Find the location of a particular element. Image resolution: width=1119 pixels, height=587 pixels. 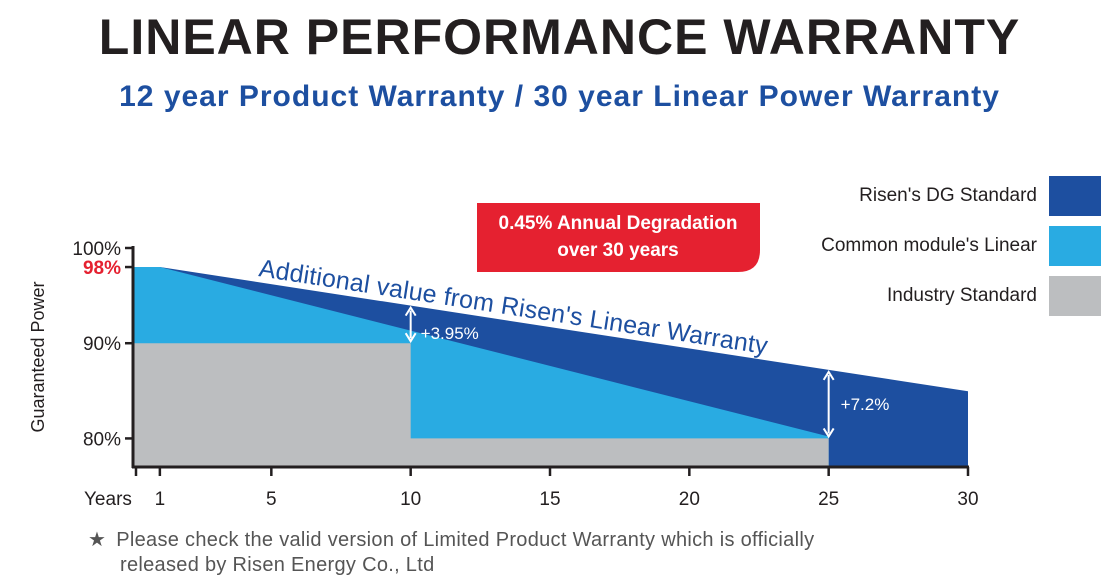

badge-line1: 0.45% Annual Degradation is located at coordinates (618, 223).